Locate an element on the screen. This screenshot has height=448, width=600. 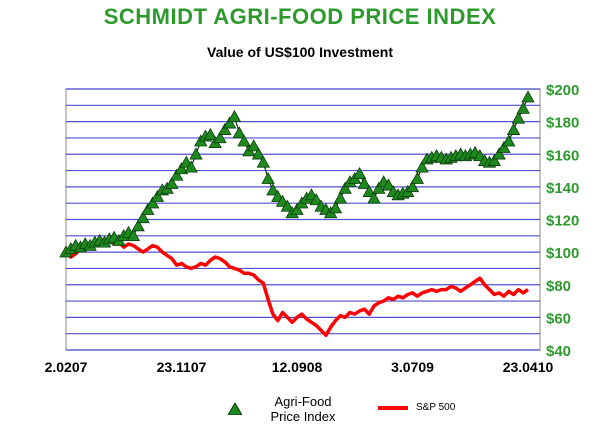
triangle-marker-icon is located at coordinates (235, 409).